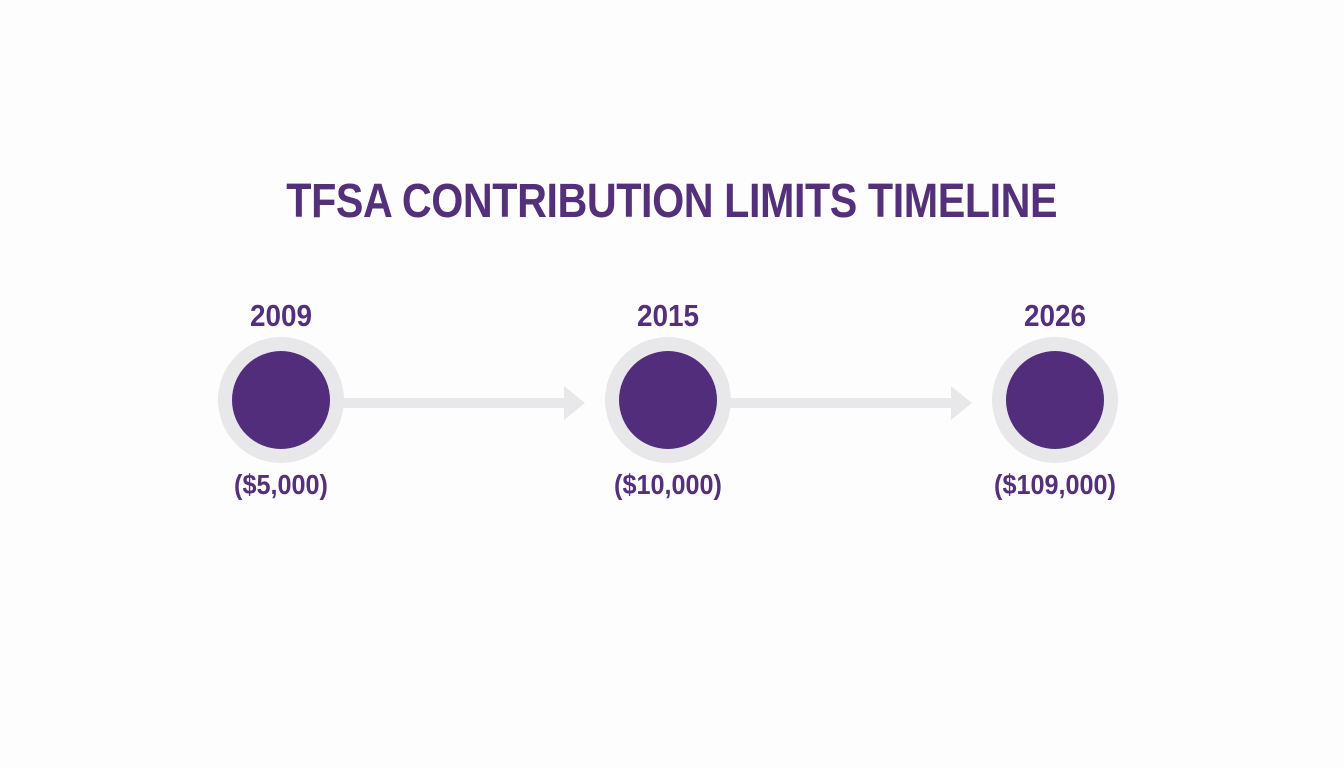 This screenshot has height=768, width=1344. What do you see at coordinates (1055, 315) in the screenshot?
I see `milestone-year: 2026` at bounding box center [1055, 315].